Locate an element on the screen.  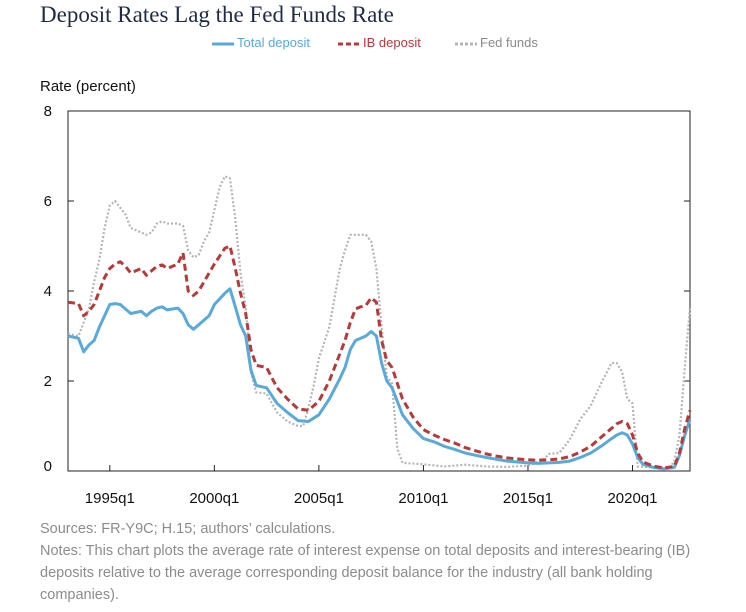
legend-swatch-ib-deposit is located at coordinates (349, 44).